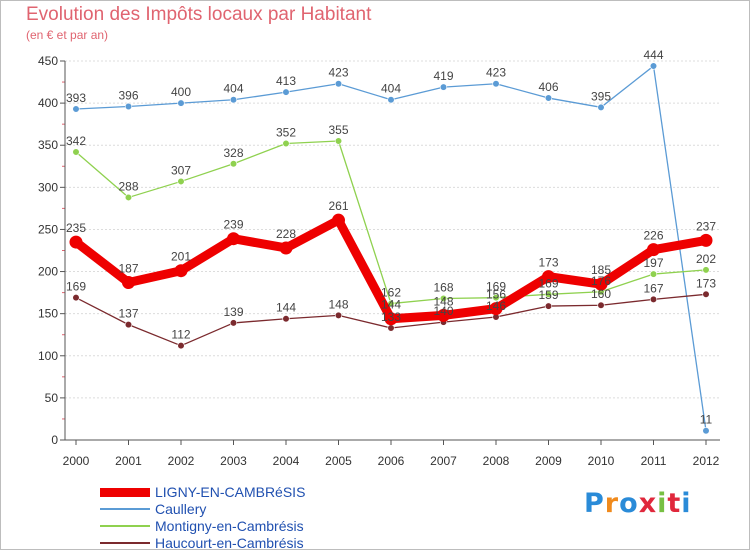 The height and width of the screenshot is (552, 750). I want to click on data-label: 176, so click(601, 281).